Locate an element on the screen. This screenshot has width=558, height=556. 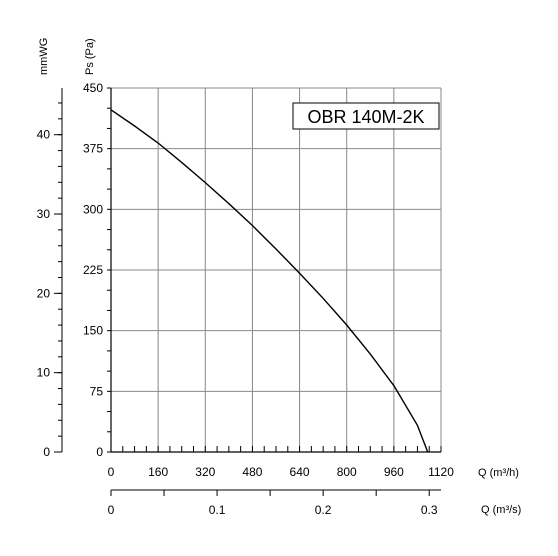
x-axis-title-m3h: Q (m³/h) is located at coordinates (498, 473).